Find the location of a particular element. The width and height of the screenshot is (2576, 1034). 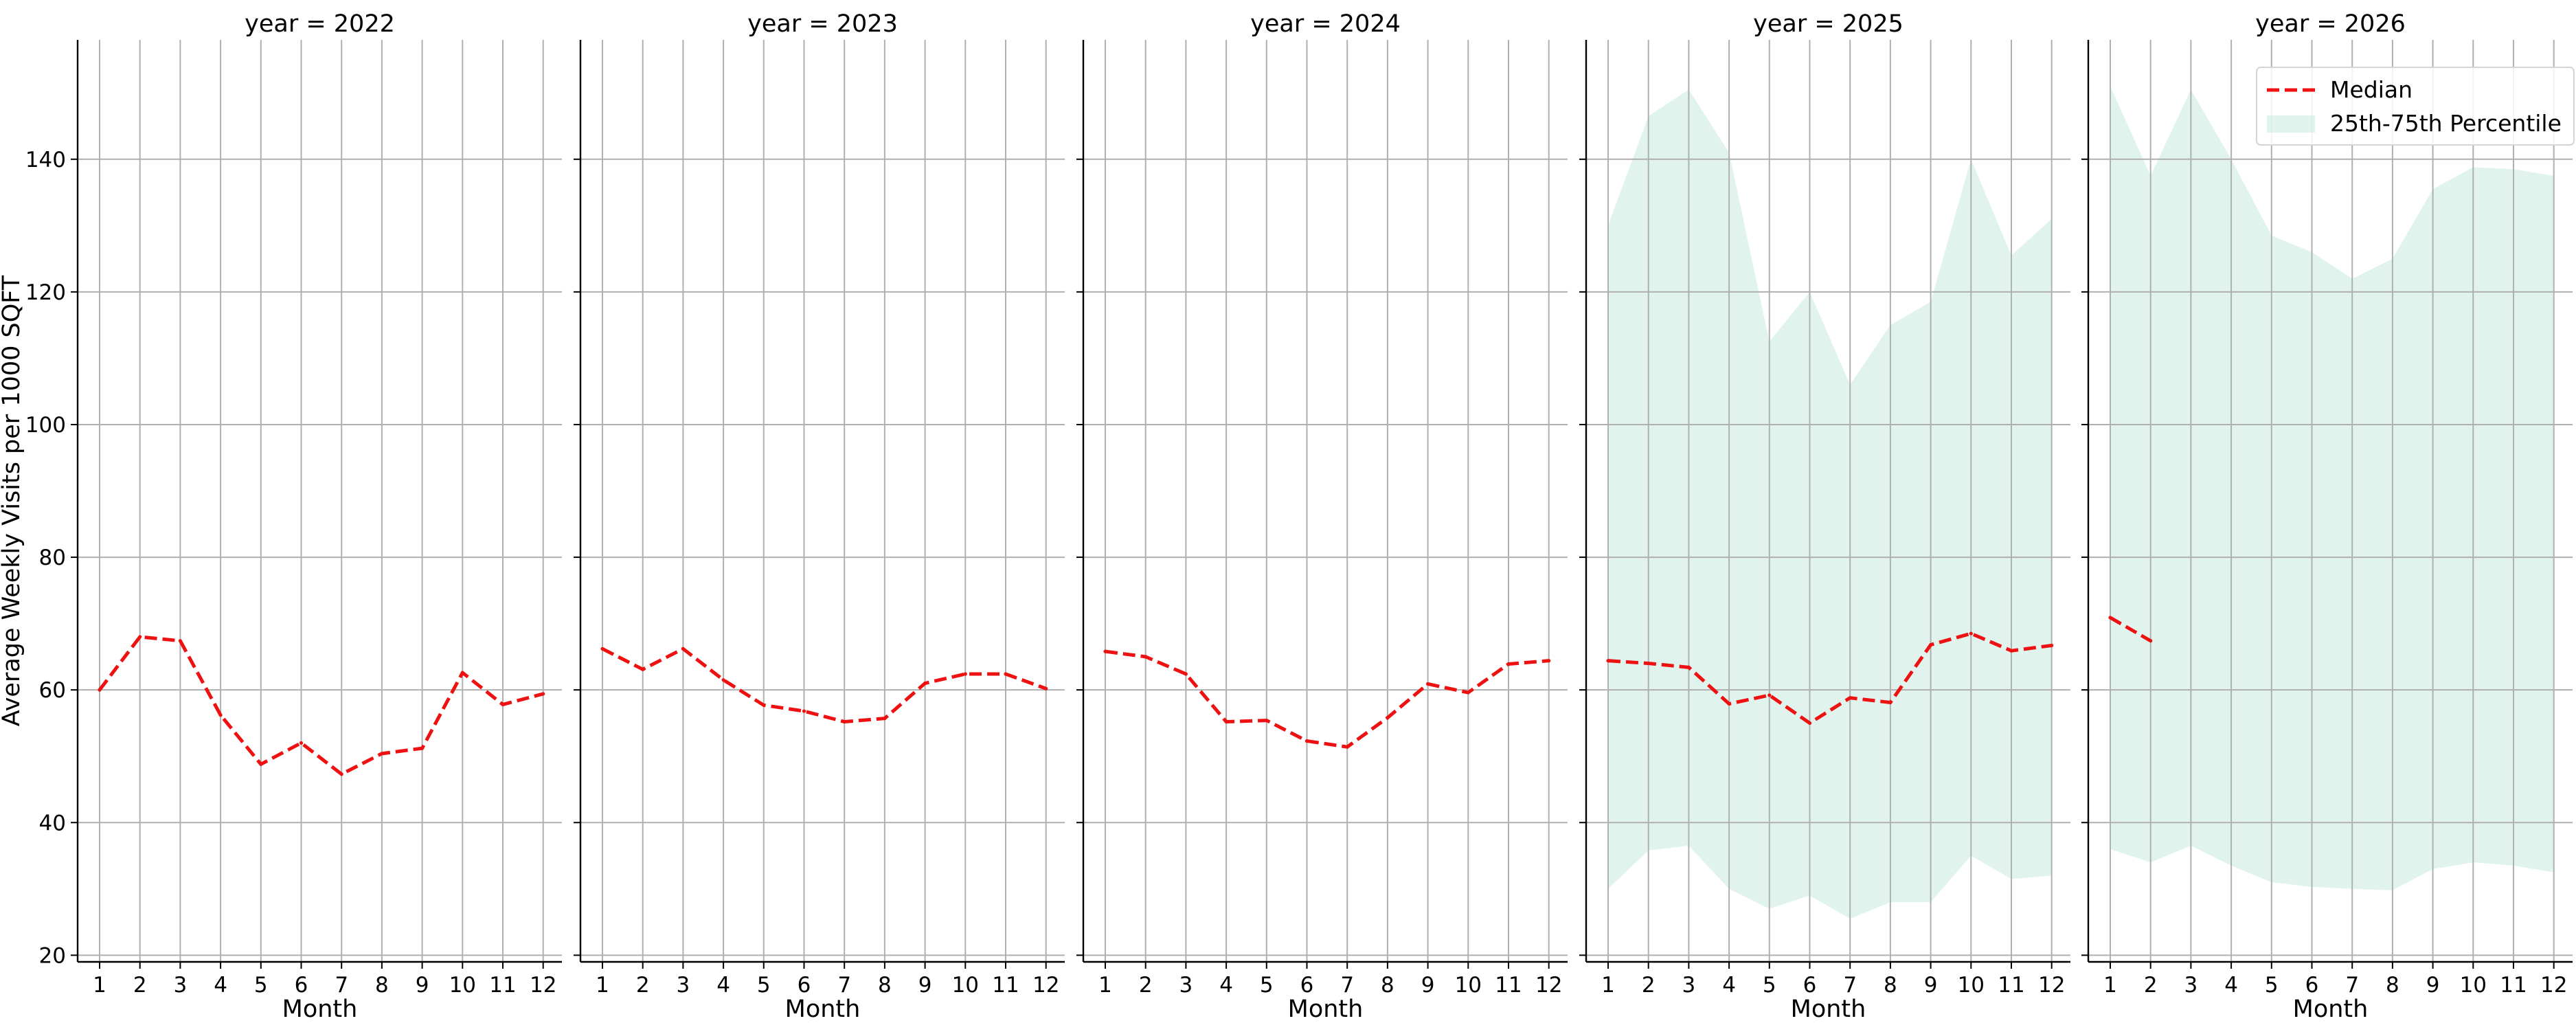

panel-title: year = 2026 is located at coordinates (2330, 24).